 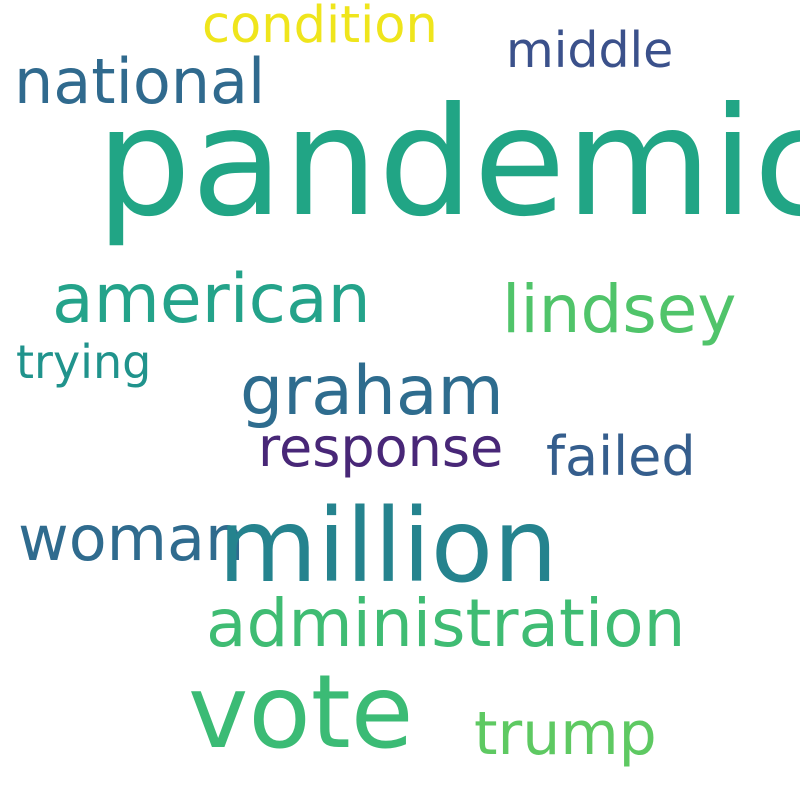 What do you see at coordinates (301, 712) in the screenshot?
I see `word-vote: vote` at bounding box center [301, 712].